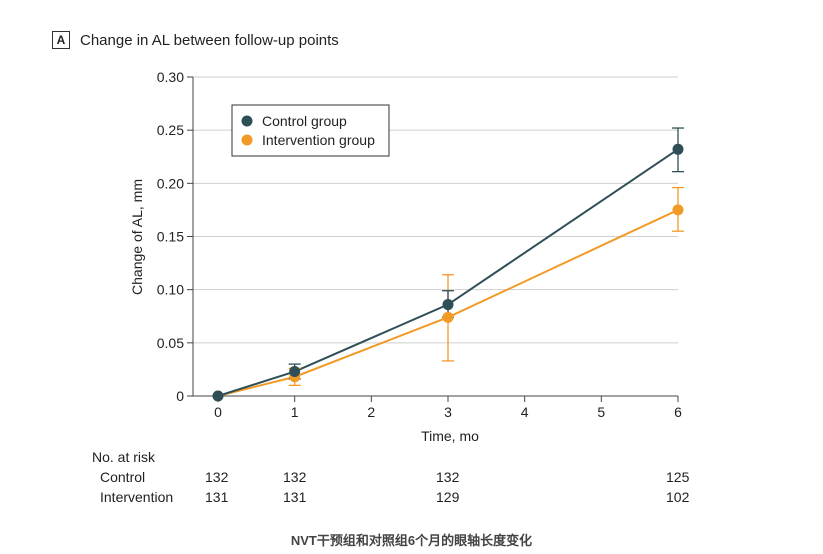 This screenshot has height=554, width=823. What do you see at coordinates (678, 412) in the screenshot?
I see `x-tick-label: 6` at bounding box center [678, 412].